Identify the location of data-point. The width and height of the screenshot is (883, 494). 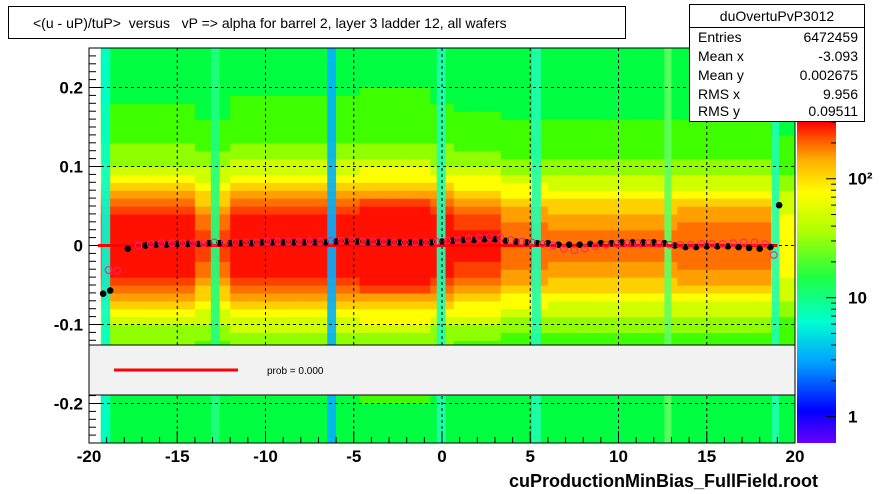
(770, 247).